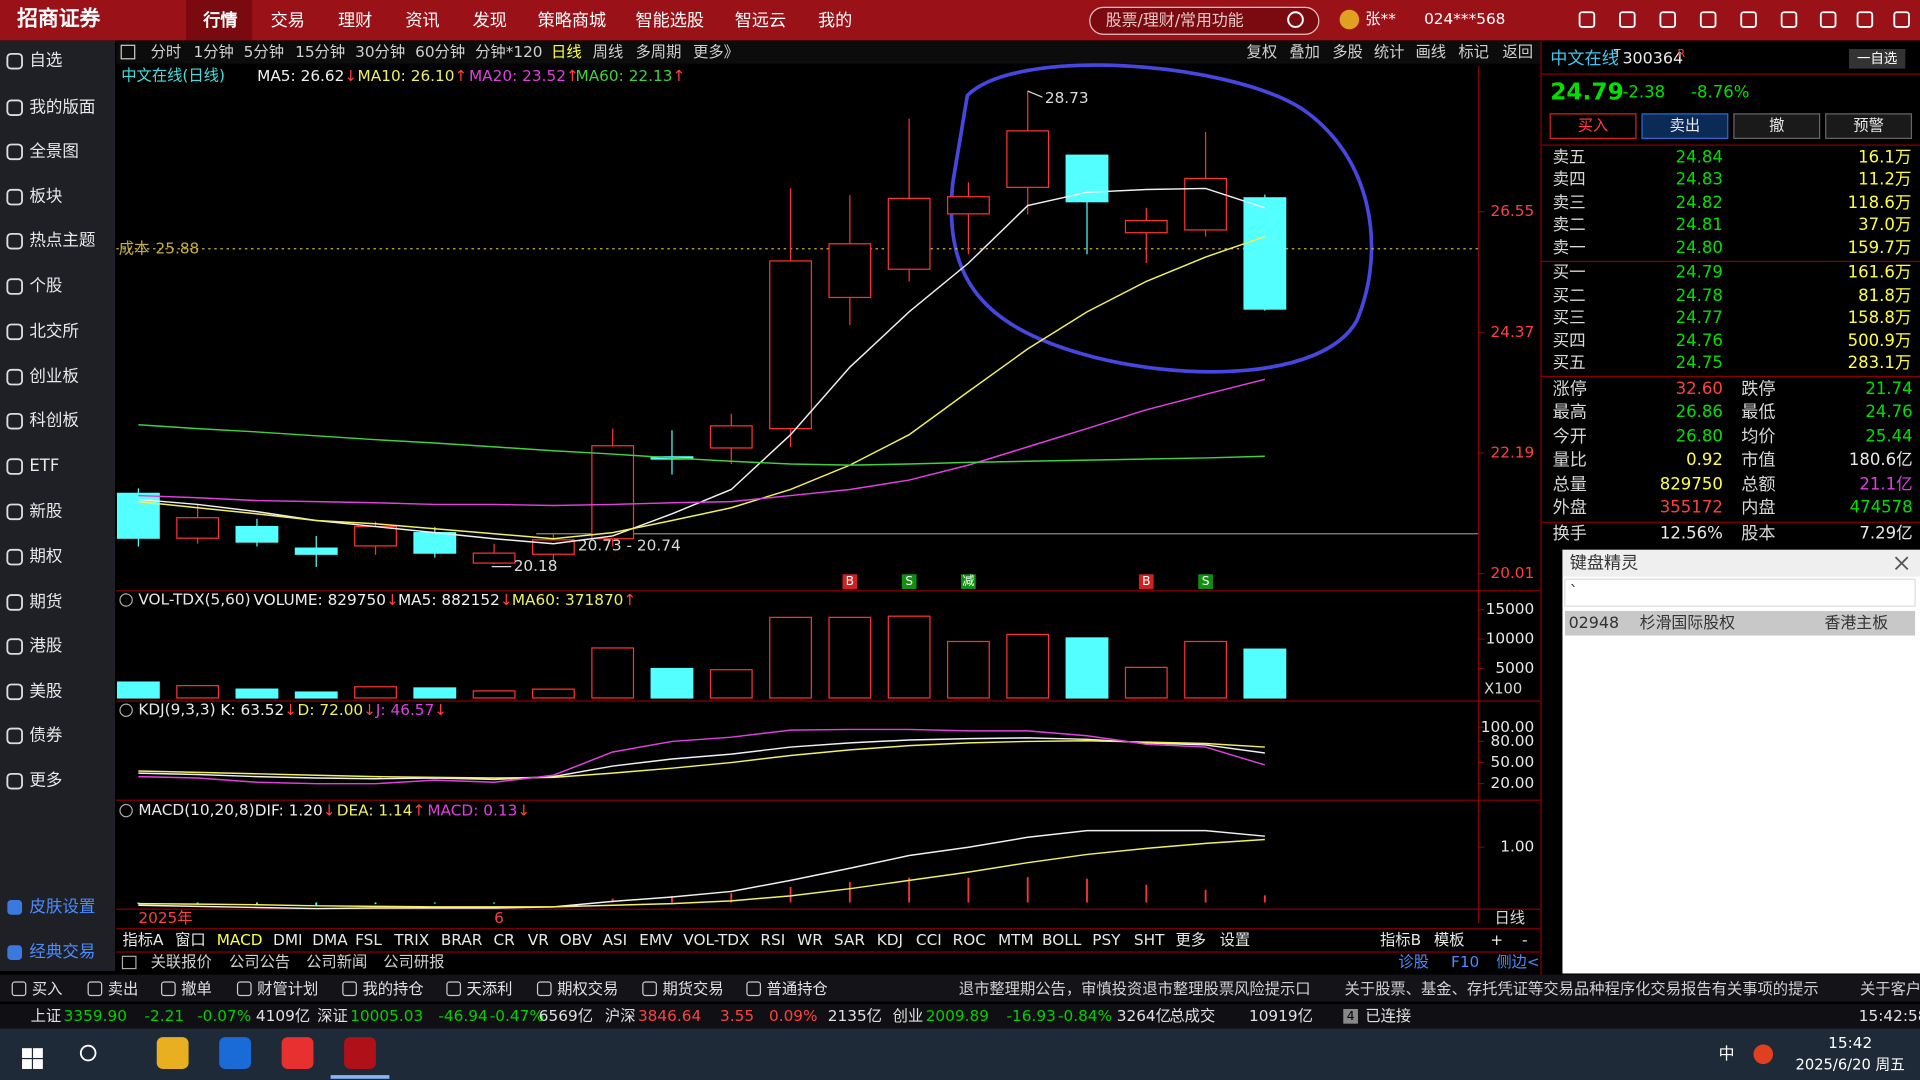  I want to click on chart-tool: 标记, so click(1473, 52).